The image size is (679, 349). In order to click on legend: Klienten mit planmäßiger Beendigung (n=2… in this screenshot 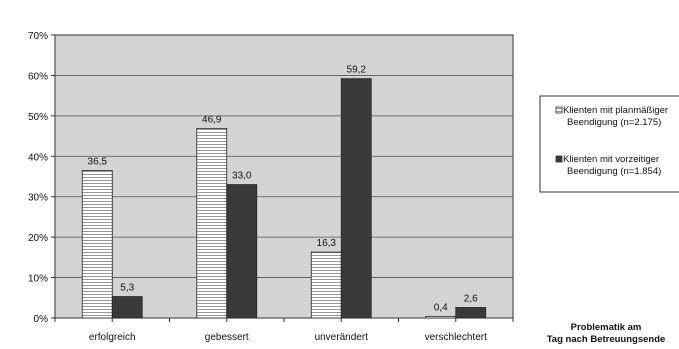, I will do `click(609, 144)`.